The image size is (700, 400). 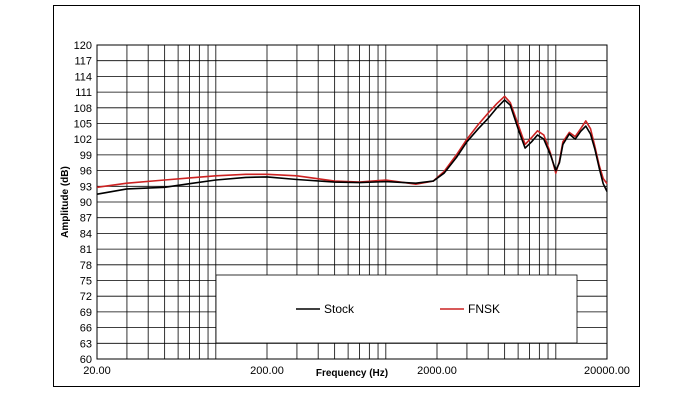 I want to click on x-tick-label: 20000.00, so click(x=607, y=371).